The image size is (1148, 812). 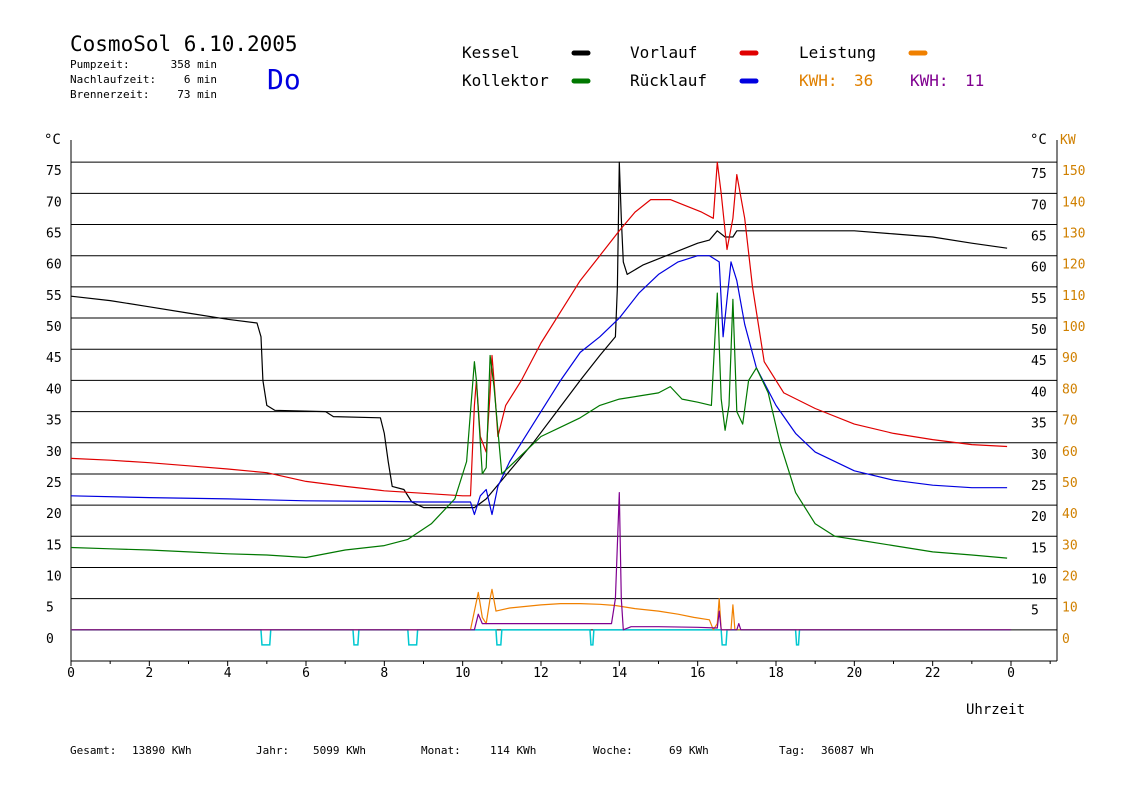 What do you see at coordinates (441, 750) in the screenshot?
I see `total-label: Monat:` at bounding box center [441, 750].